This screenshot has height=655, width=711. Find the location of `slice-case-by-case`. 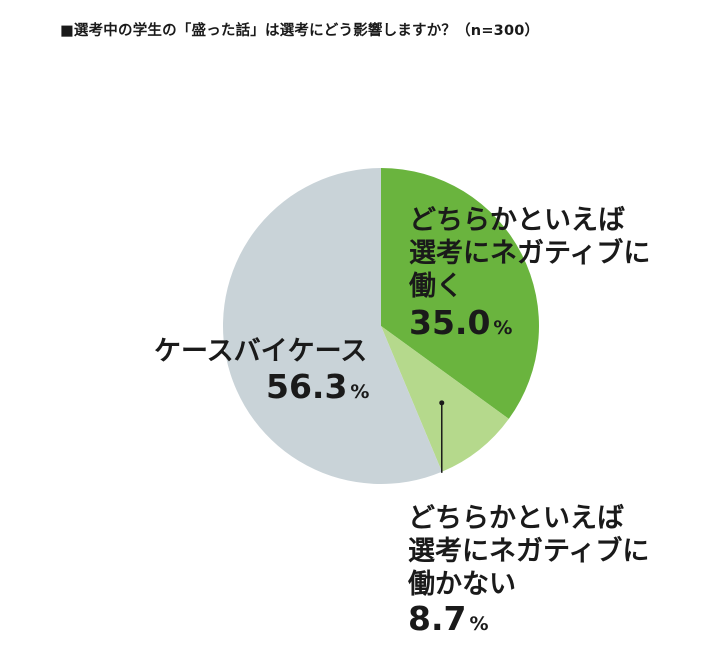

slice-case-by-case is located at coordinates (332, 326).